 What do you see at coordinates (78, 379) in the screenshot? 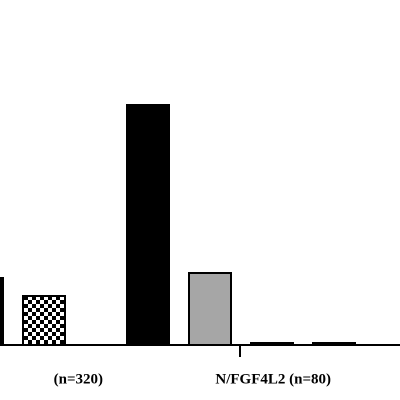
I see `x-tick-label: (n=320)` at bounding box center [78, 379].